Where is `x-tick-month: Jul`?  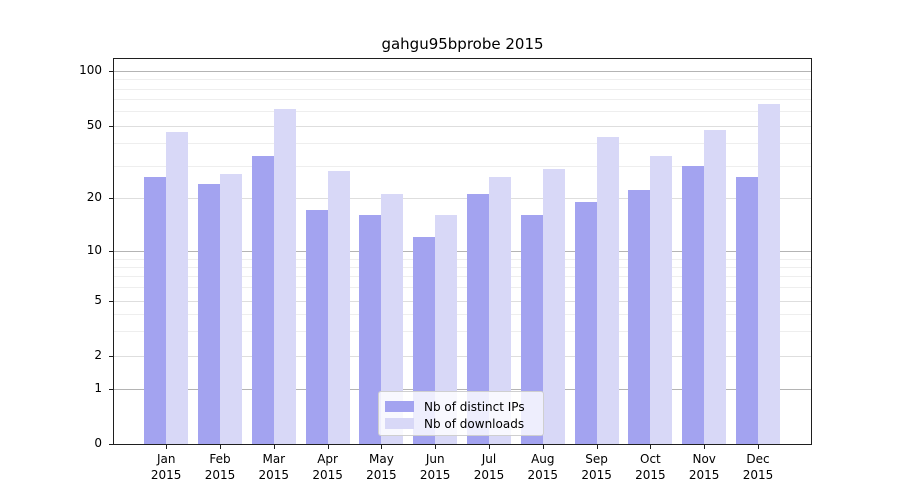 x-tick-month: Jul is located at coordinates (489, 459).